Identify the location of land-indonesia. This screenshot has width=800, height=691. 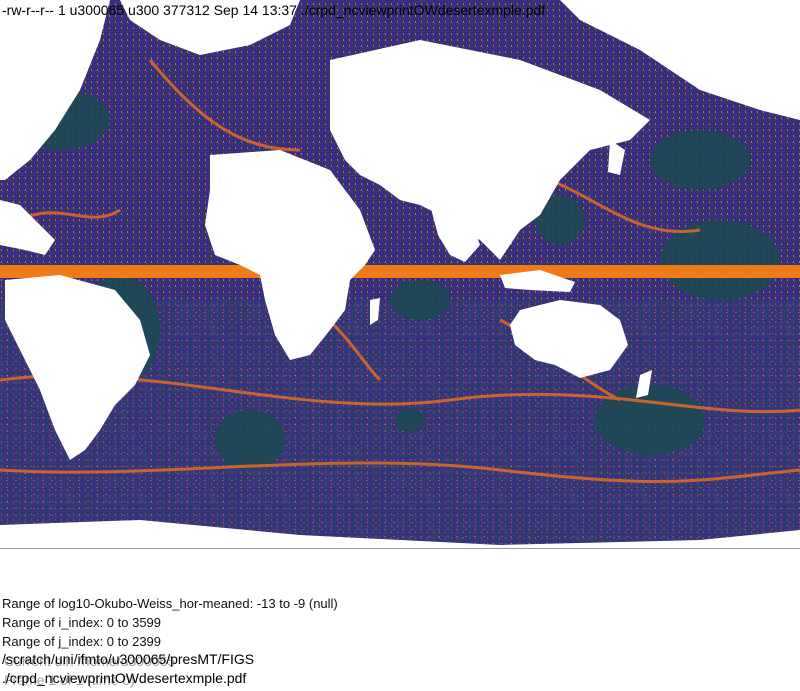
(537, 281).